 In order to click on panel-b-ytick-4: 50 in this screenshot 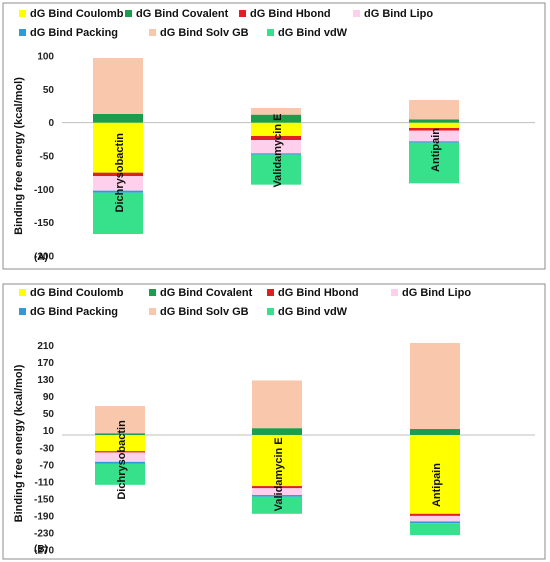, I will do `click(49, 414)`.